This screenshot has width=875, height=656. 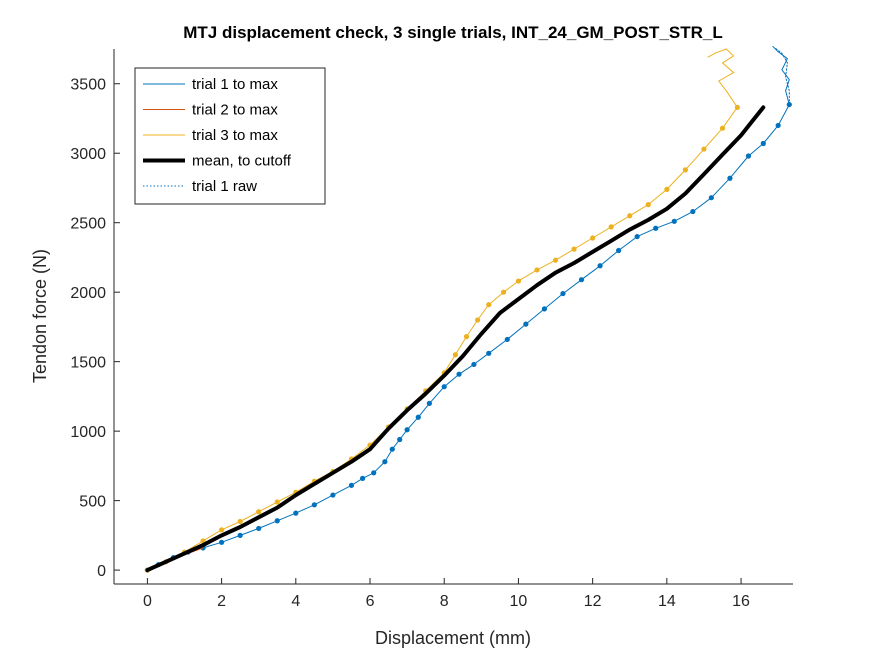 What do you see at coordinates (519, 601) in the screenshot?
I see `x-tick-label: 10` at bounding box center [519, 601].